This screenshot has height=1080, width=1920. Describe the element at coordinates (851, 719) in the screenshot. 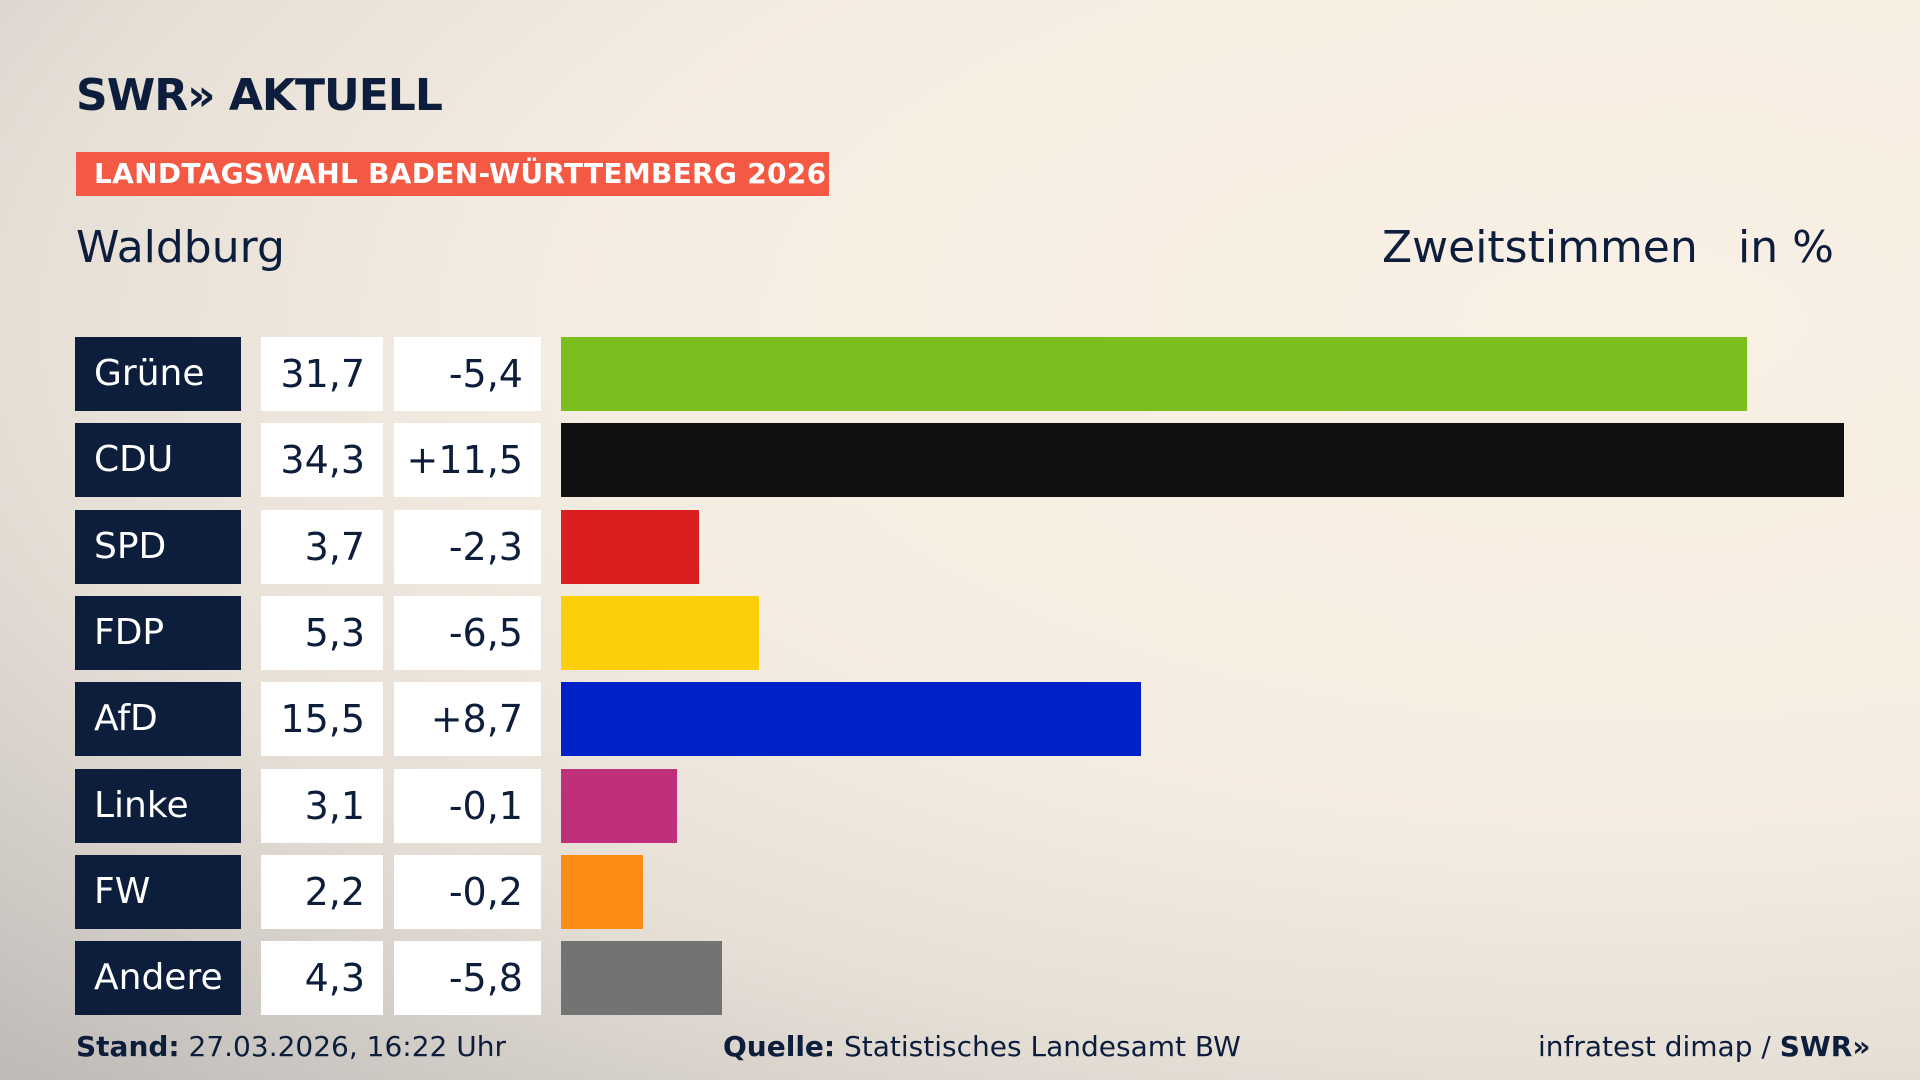

I see `bar-afd` at that location.